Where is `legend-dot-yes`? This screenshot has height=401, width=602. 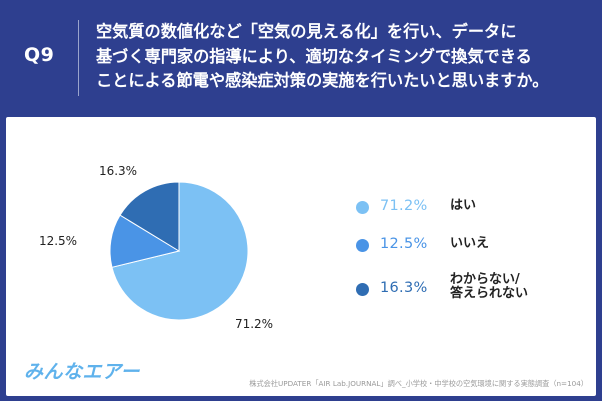 legend-dot-yes is located at coordinates (362, 207).